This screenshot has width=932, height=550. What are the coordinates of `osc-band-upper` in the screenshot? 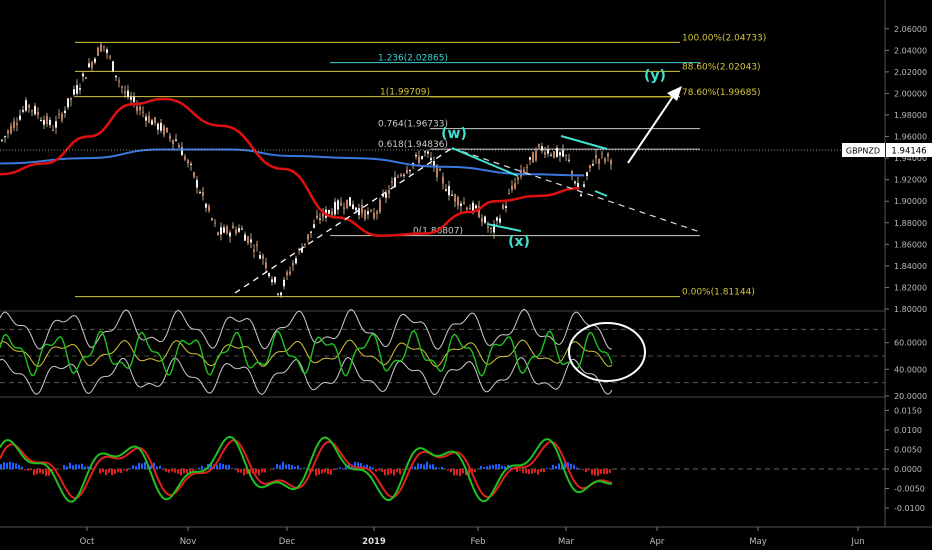 It's located at (306, 329).